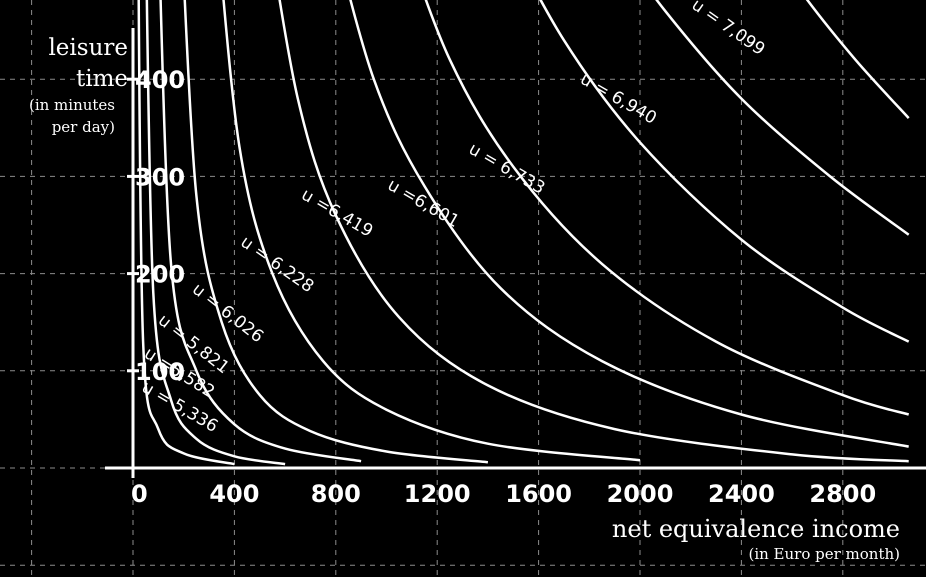  What do you see at coordinates (139, 494) in the screenshot?
I see `x-tick-label: 0` at bounding box center [139, 494].